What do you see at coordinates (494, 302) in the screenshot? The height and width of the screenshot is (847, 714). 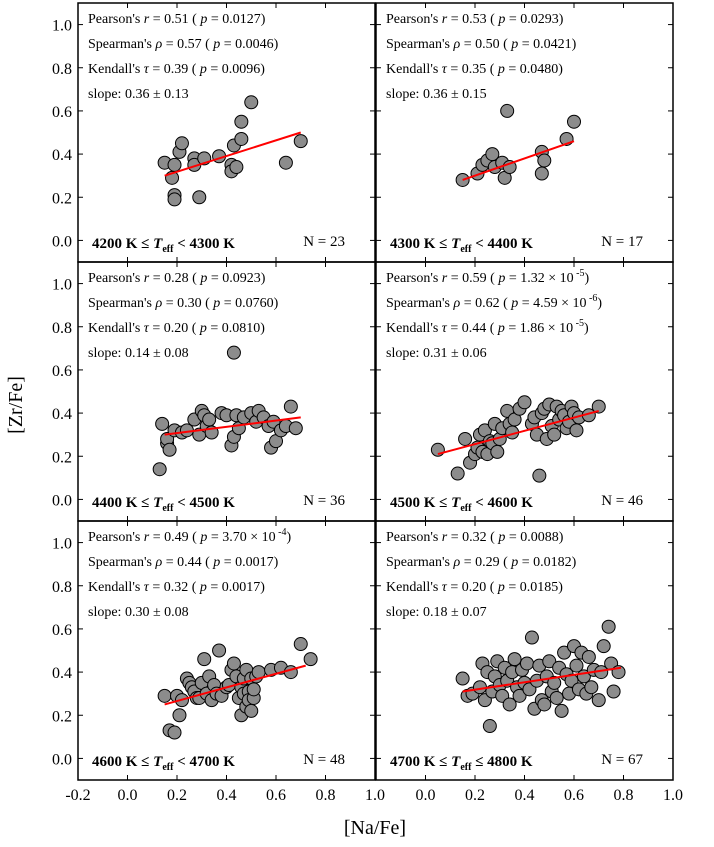 I see `spearman-stat: Spearman's ρ = 0.62 ( p = 4.59 × 10 -6)` at bounding box center [494, 302].